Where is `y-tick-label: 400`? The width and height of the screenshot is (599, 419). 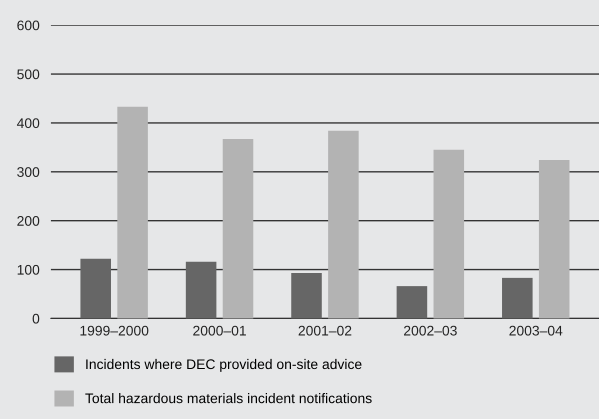
y-tick-label: 400 is located at coordinates (28, 123).